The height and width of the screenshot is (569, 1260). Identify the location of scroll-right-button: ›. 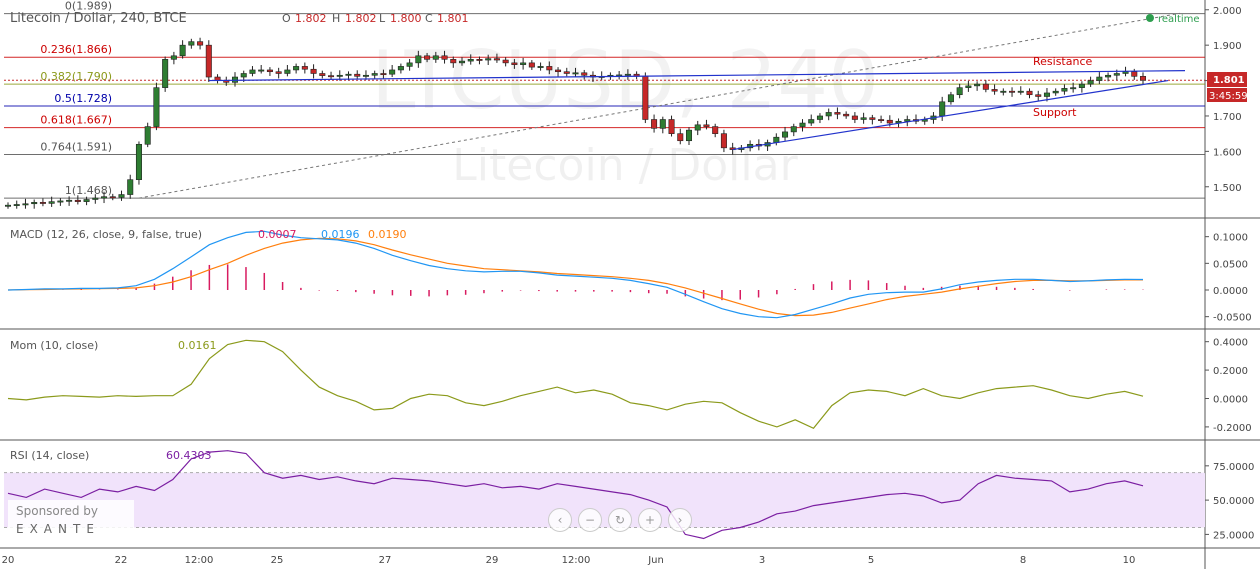
(680, 520).